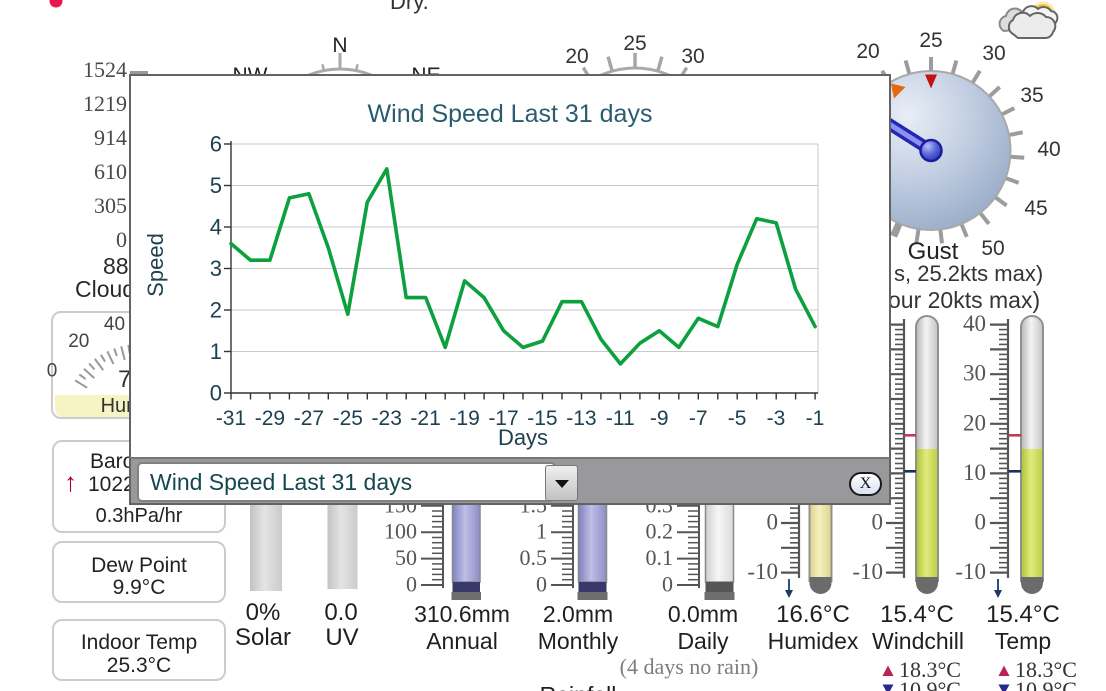 This screenshot has height=691, width=1106. Describe the element at coordinates (659, 418) in the screenshot. I see `svg-text: -9` at that location.